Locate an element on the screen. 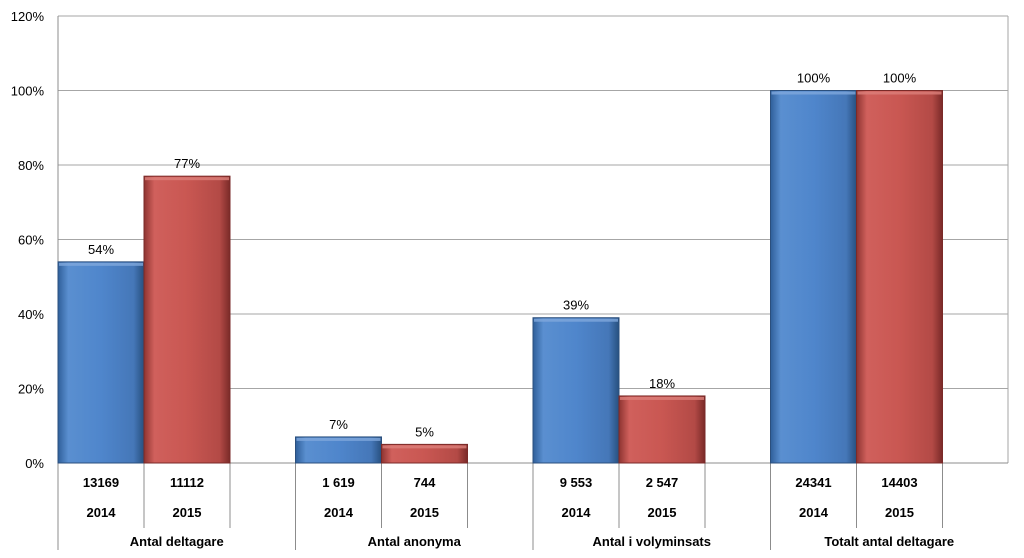  data-label: 77% is located at coordinates (187, 163).